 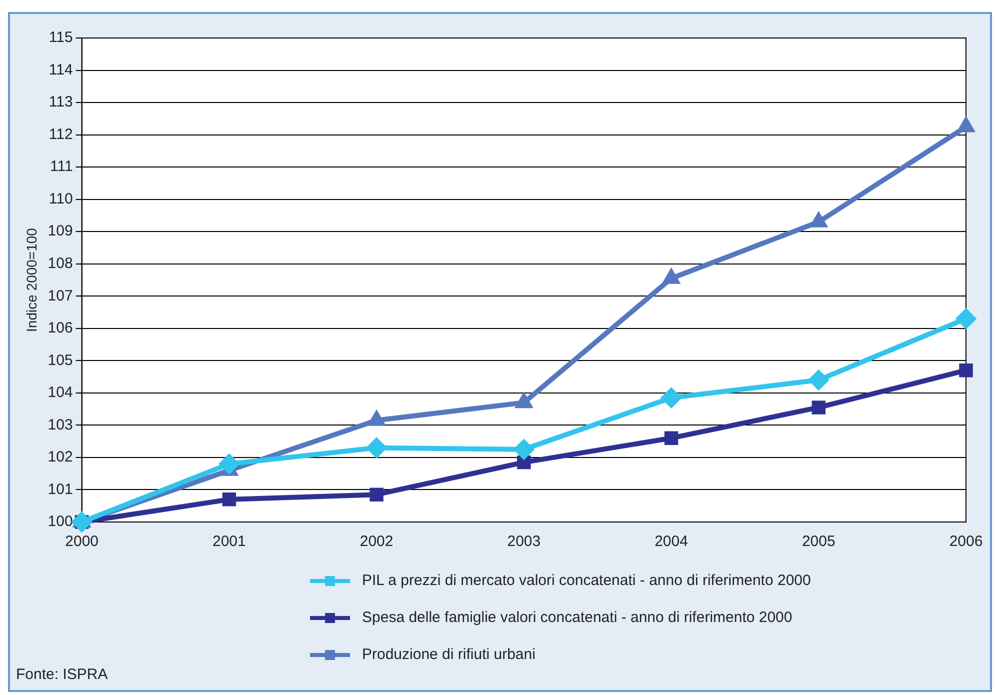 I want to click on y-tick-label: 114, so click(x=60, y=69).